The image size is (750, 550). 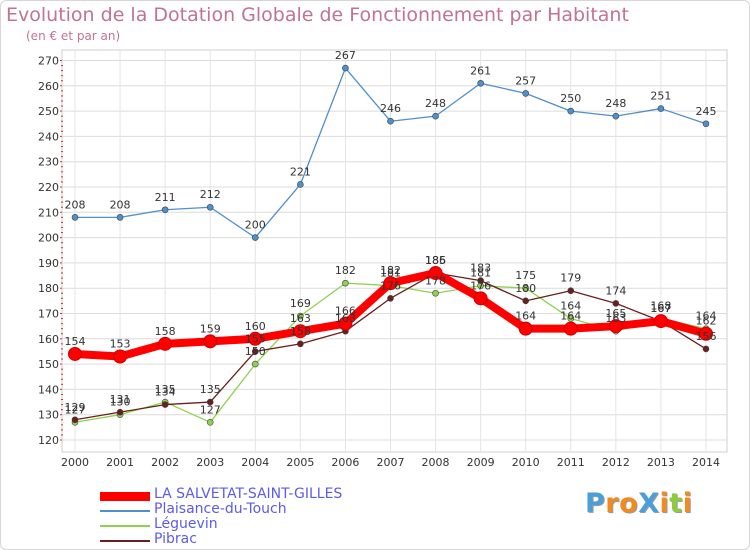 I want to click on legend-label: Pibrac, so click(x=175, y=539).